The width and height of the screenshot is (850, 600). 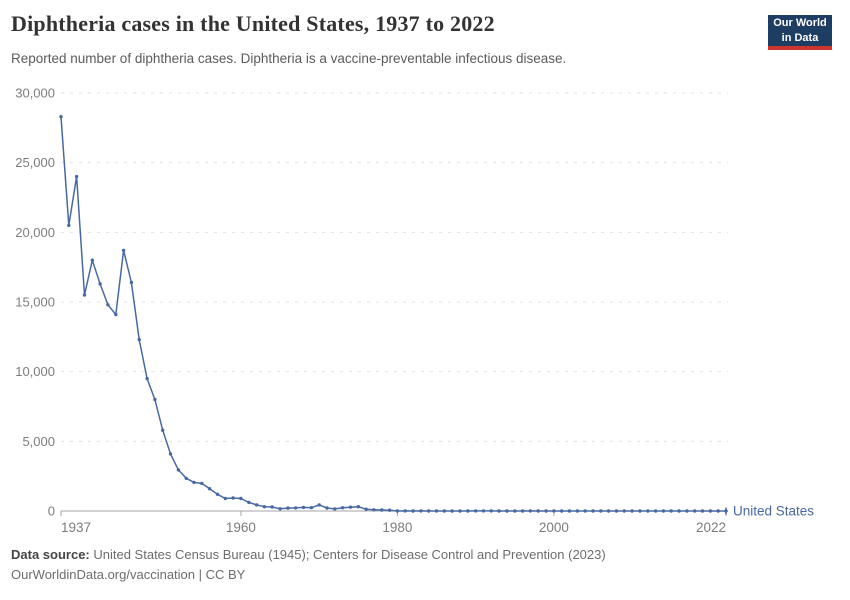 What do you see at coordinates (800, 37) in the screenshot?
I see `owid-logo-line2: in Data` at bounding box center [800, 37].